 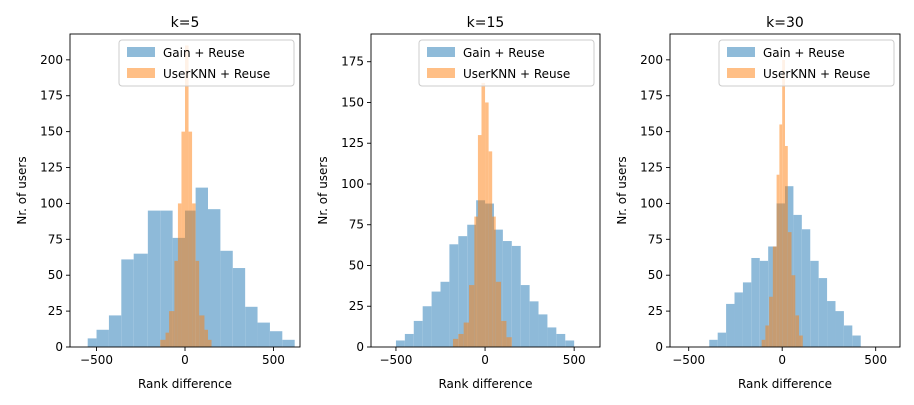 What do you see at coordinates (785, 23) in the screenshot?
I see `chart-title: k=30` at bounding box center [785, 23].